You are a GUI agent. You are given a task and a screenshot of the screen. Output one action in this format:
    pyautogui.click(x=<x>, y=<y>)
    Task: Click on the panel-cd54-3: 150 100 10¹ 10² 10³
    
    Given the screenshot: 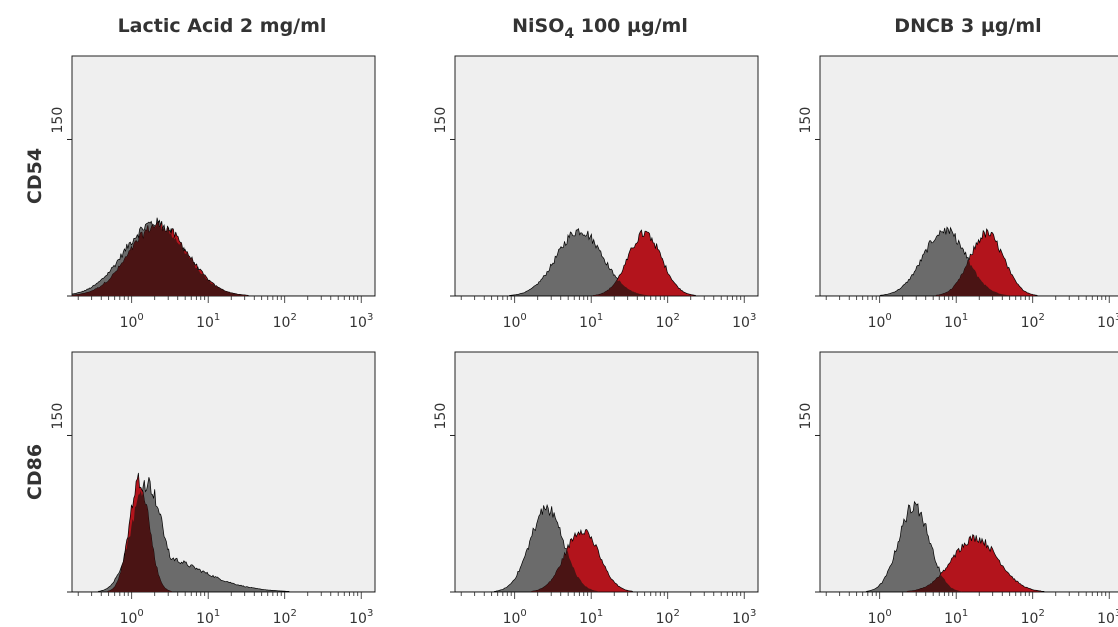 What is the action you would take?
    pyautogui.click(x=958, y=193)
    